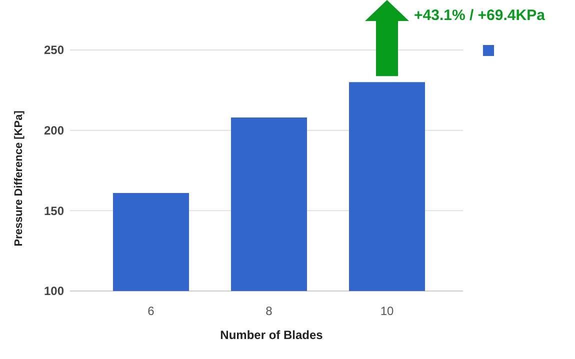 Image resolution: width=575 pixels, height=359 pixels. I want to click on y-axis-title: Pressure Difference [KPa], so click(19, 178).